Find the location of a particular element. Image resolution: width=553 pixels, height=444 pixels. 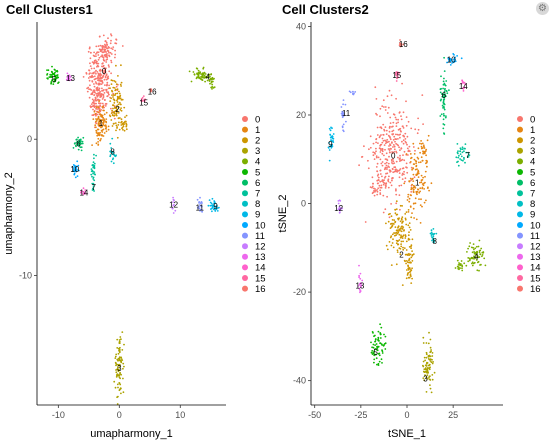

cluster-label-16: 16 is located at coordinates (152, 92).